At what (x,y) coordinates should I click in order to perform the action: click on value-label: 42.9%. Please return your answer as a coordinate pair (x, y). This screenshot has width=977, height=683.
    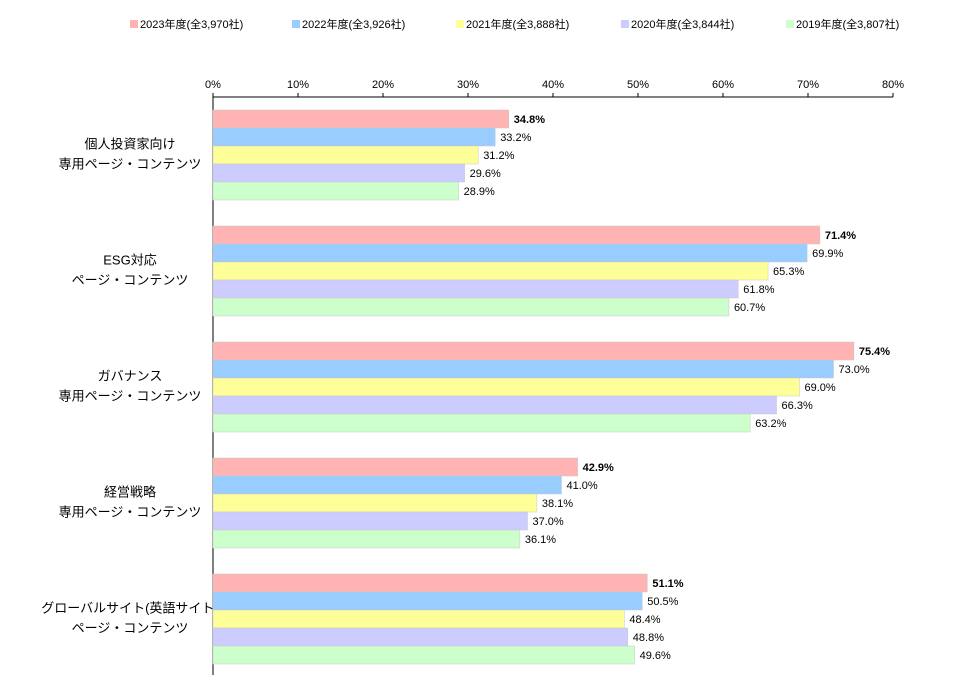
    Looking at the image, I should click on (598, 468).